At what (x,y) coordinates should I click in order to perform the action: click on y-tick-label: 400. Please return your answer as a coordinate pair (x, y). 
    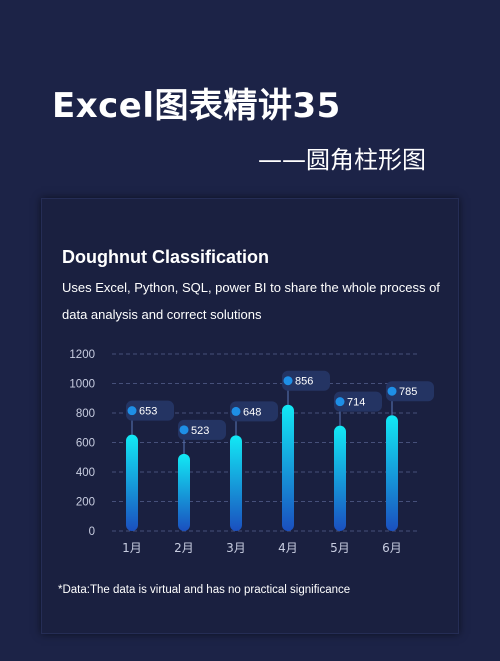
    Looking at the image, I should click on (85, 473).